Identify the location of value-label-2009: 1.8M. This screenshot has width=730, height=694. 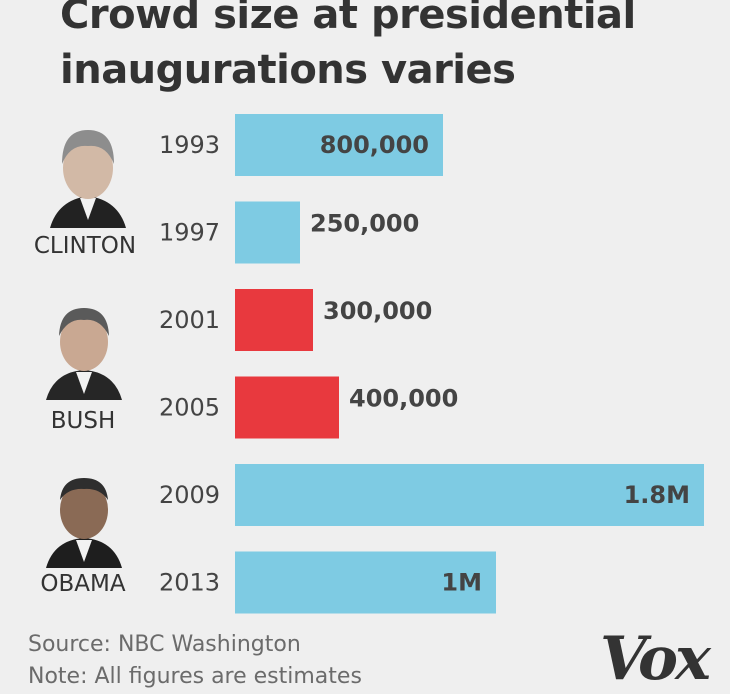
(657, 495).